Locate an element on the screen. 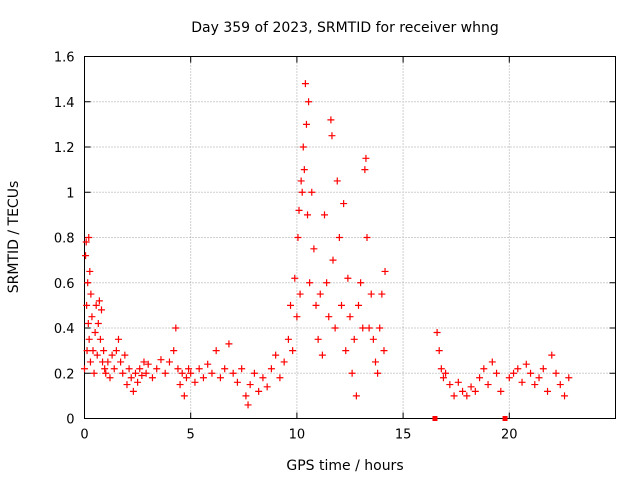  y-tick-label: 0.2 is located at coordinates (64, 374).